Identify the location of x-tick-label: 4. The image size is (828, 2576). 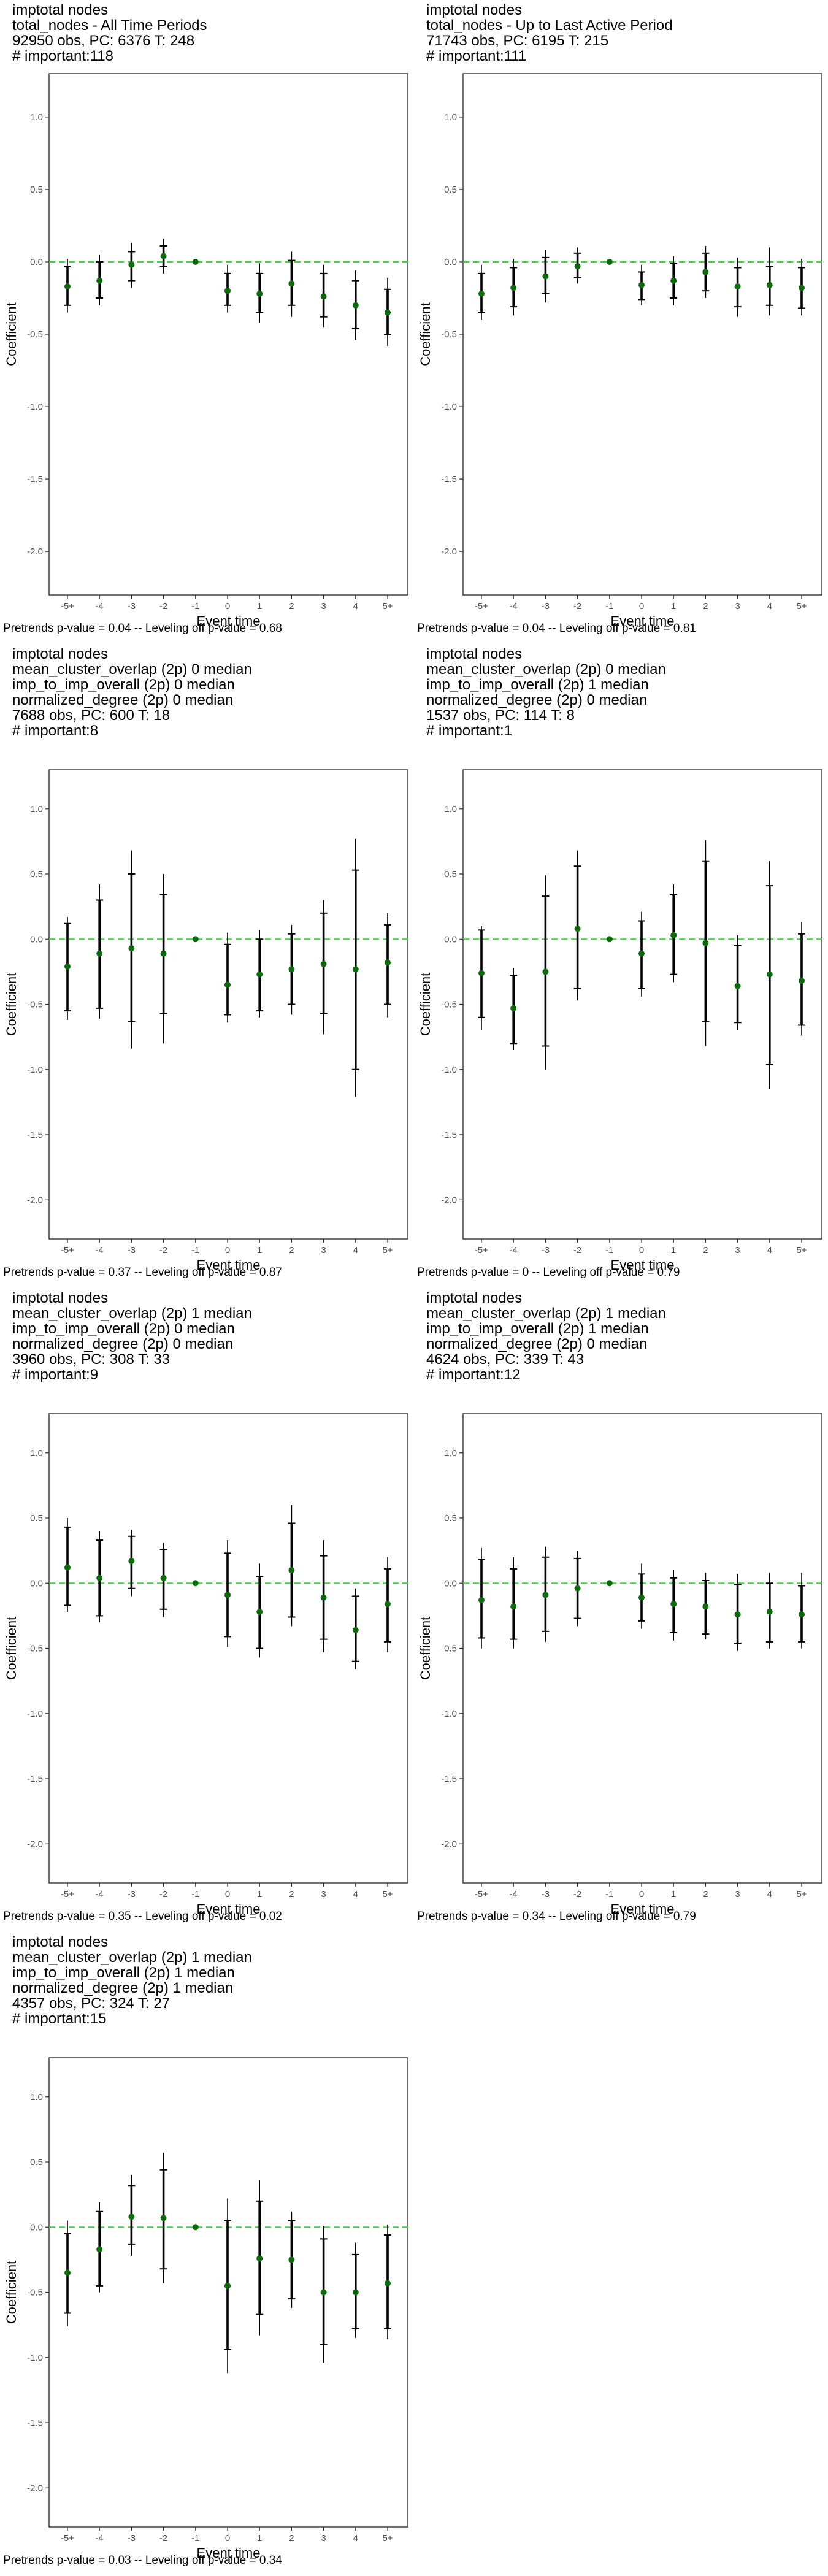
(355, 606).